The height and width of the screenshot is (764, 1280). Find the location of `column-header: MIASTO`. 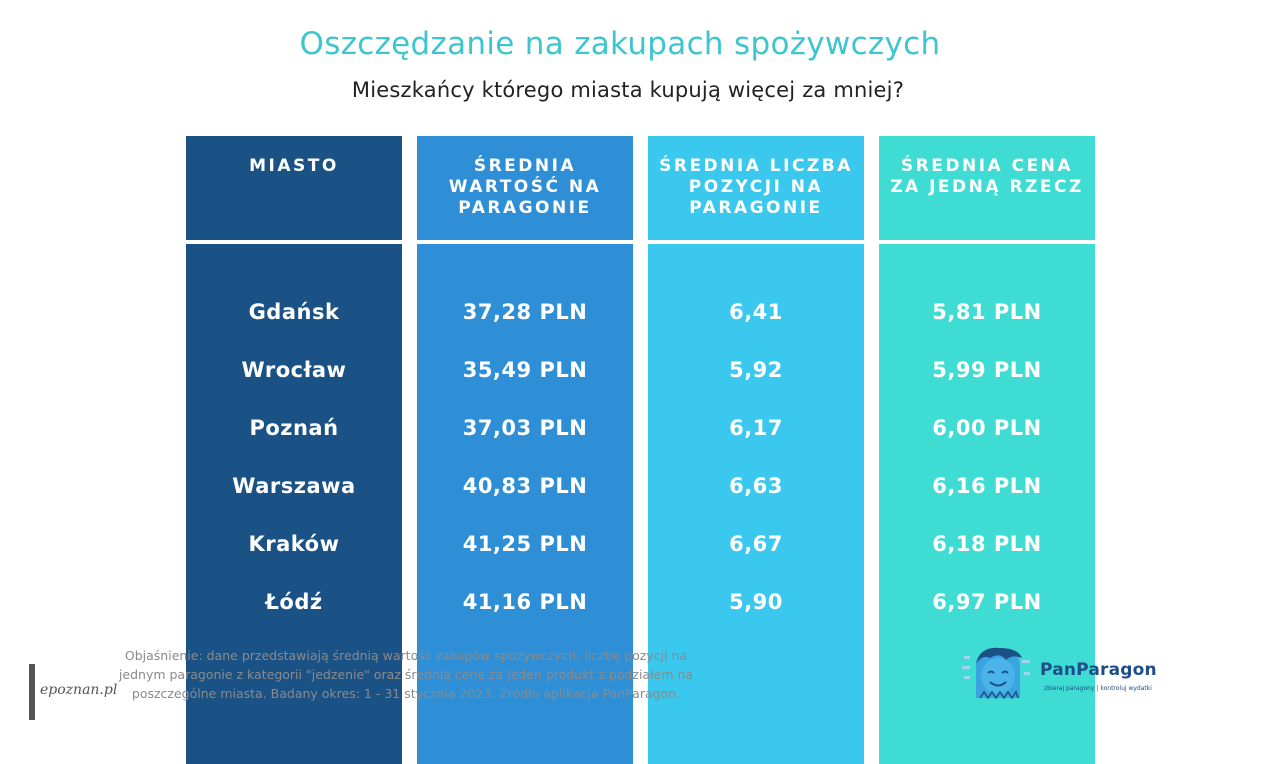

column-header: MIASTO is located at coordinates (294, 188).